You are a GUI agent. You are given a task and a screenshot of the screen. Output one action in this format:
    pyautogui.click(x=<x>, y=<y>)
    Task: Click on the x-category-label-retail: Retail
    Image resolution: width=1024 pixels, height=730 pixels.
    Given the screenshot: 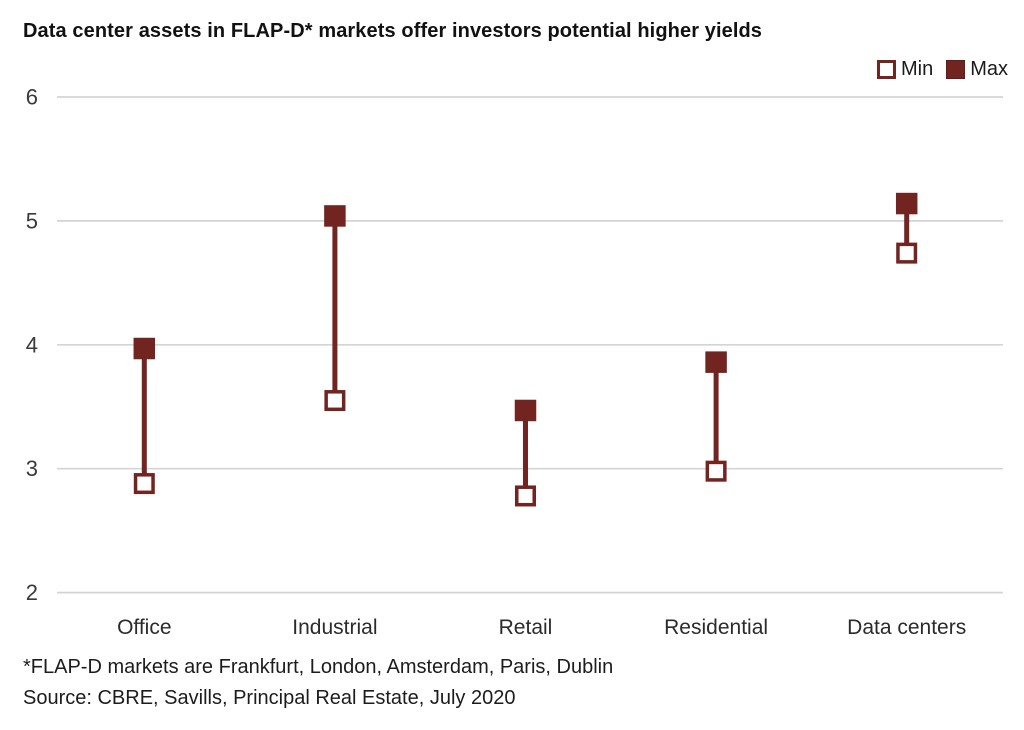 What is the action you would take?
    pyautogui.click(x=526, y=627)
    